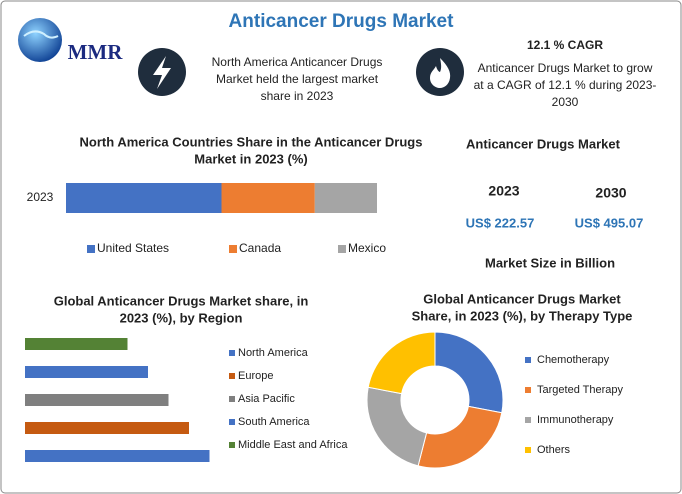  I want to click on flame-icon, so click(440, 73).